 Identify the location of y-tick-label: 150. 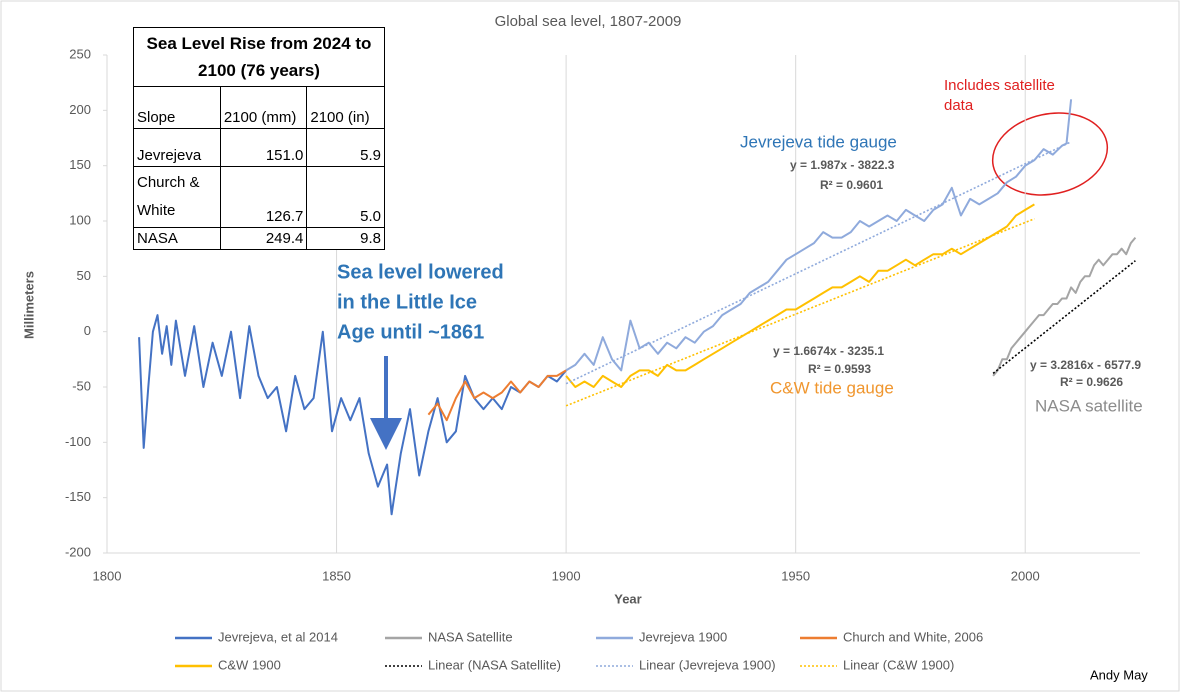
(80, 164).